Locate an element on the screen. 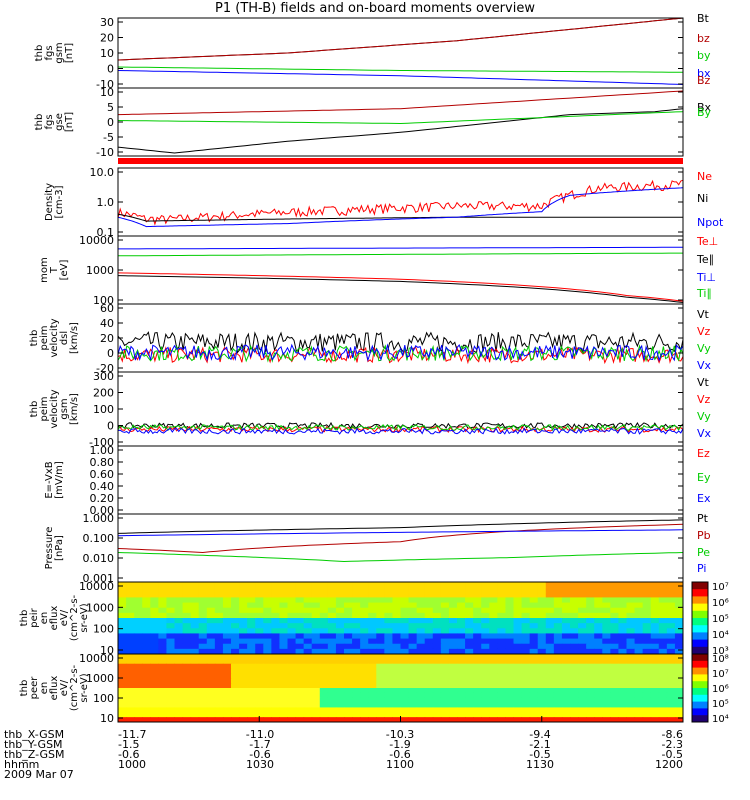 Image resolution: width=750 pixels, height=800 pixels. y-axis-label: thb is located at coordinates (24, 618).